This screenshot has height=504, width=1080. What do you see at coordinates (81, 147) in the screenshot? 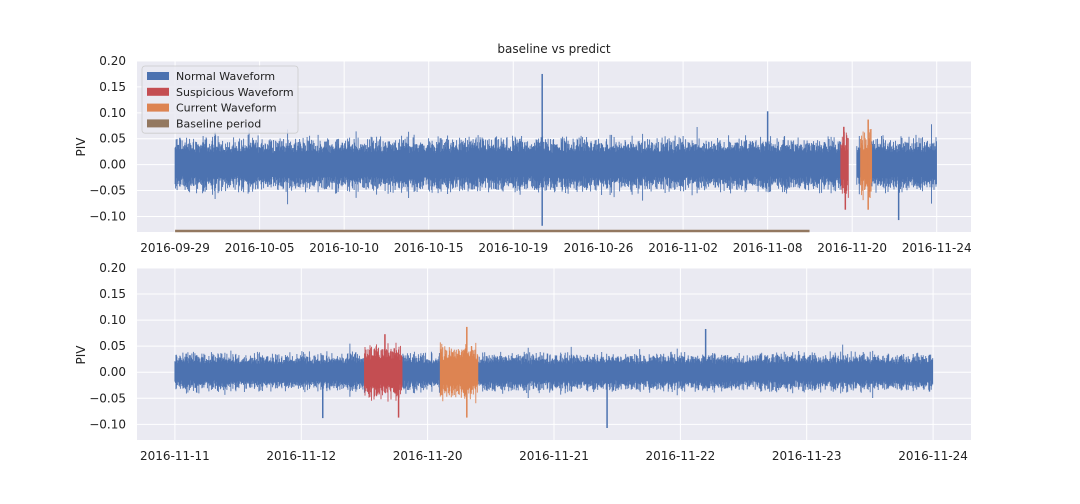
I see `y-axis-label-top: PIV` at bounding box center [81, 147].